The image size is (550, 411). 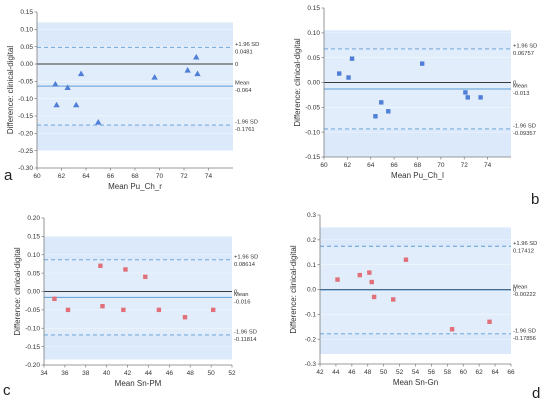 What do you see at coordinates (352, 372) in the screenshot?
I see `x-tick-label: 46` at bounding box center [352, 372].